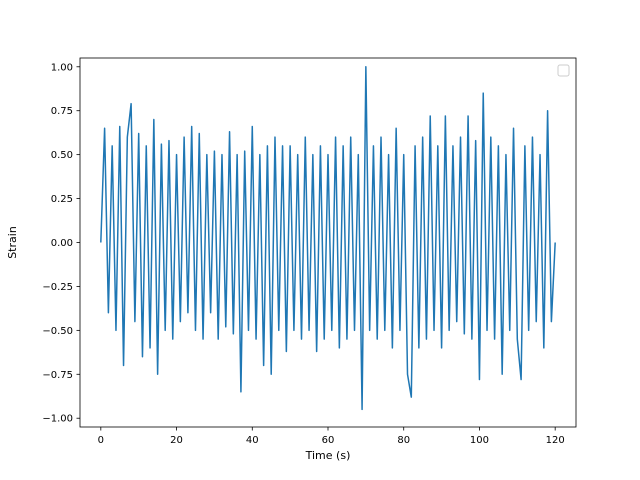 The image size is (640, 480). What do you see at coordinates (101, 440) in the screenshot?
I see `x-tick-label: 0` at bounding box center [101, 440].